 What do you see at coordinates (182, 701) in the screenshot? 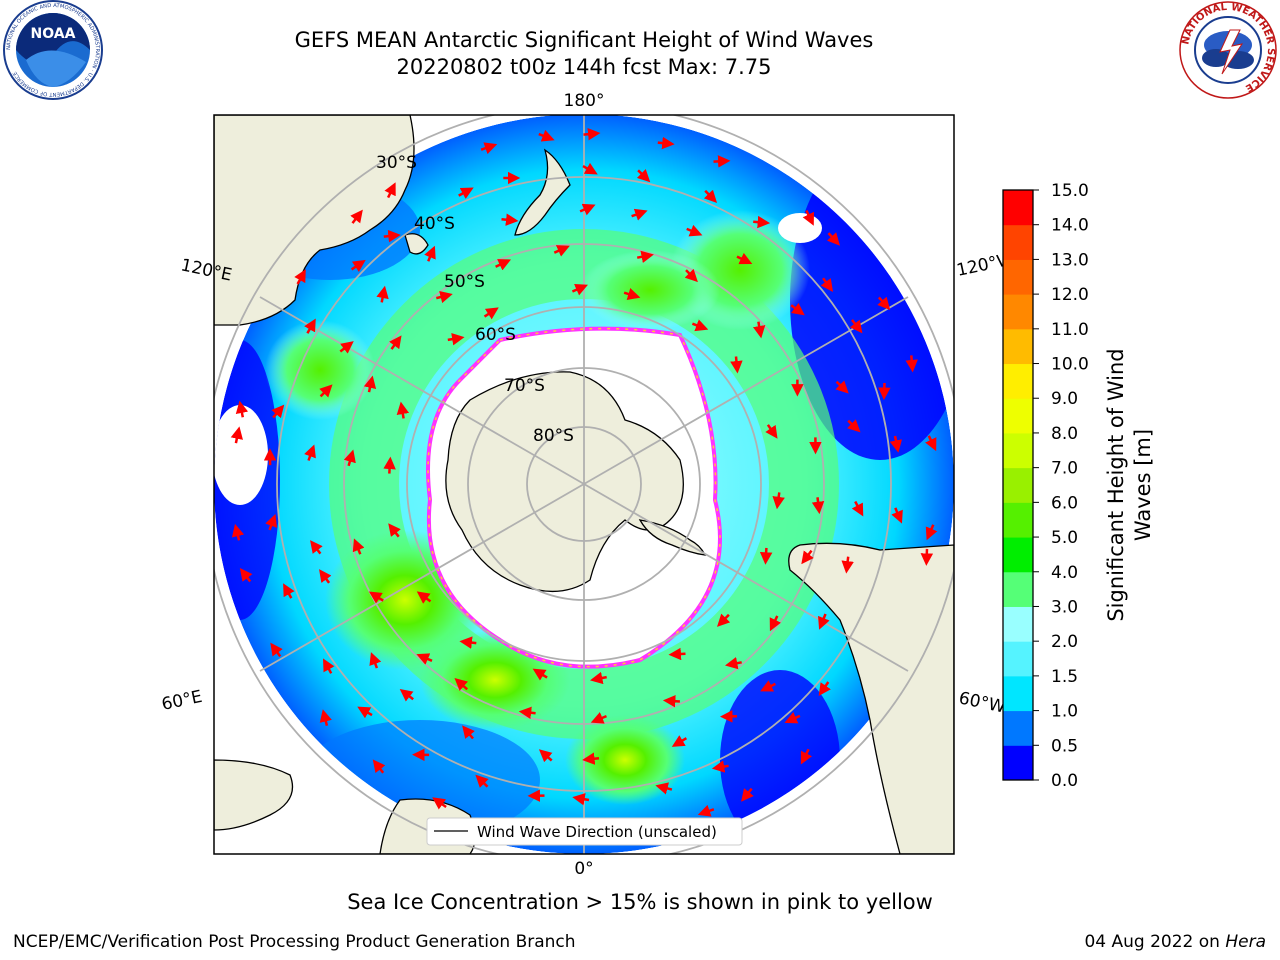
I see `lon-label-60e: 60°E` at bounding box center [182, 701].